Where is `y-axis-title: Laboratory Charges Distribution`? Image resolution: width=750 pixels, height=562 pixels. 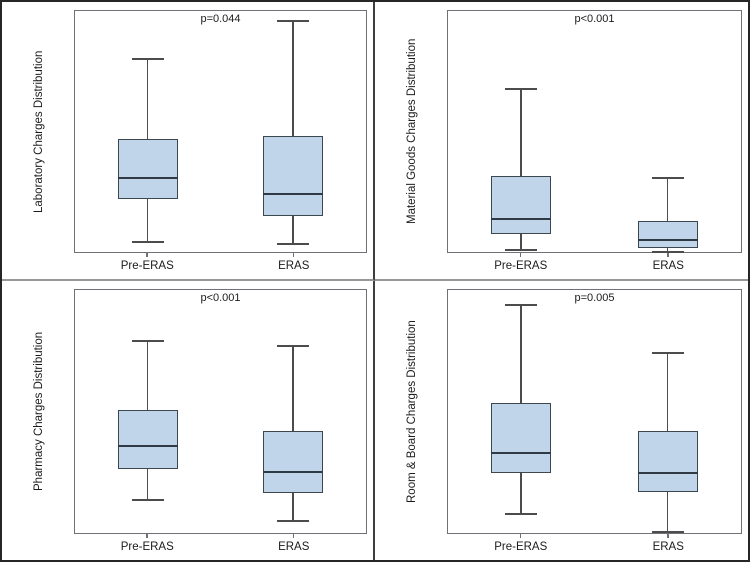 y-axis-title: Laboratory Charges Distribution is located at coordinates (39, 131).